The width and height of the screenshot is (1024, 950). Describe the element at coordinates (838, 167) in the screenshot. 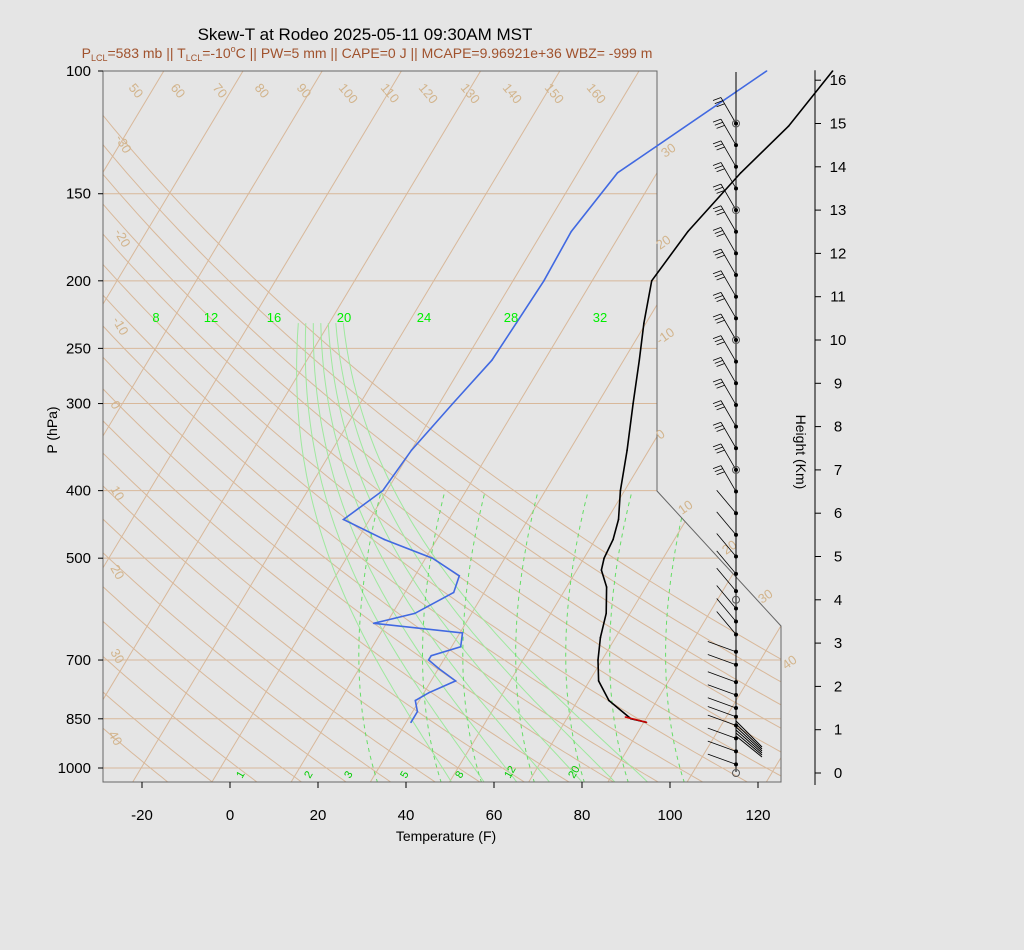

I see `height-tick-label: 14` at that location.